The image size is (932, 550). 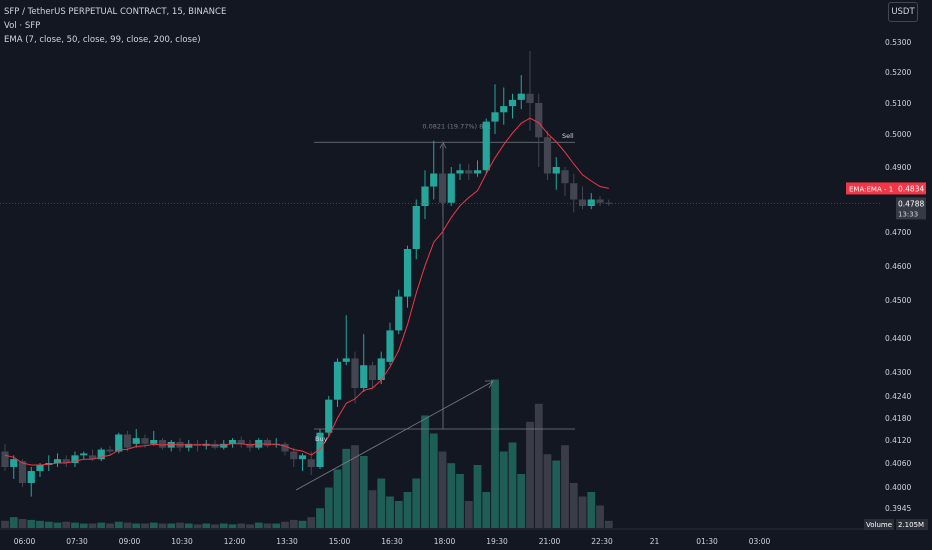 What do you see at coordinates (394, 436) in the screenshot?
I see `trend-line` at bounding box center [394, 436].